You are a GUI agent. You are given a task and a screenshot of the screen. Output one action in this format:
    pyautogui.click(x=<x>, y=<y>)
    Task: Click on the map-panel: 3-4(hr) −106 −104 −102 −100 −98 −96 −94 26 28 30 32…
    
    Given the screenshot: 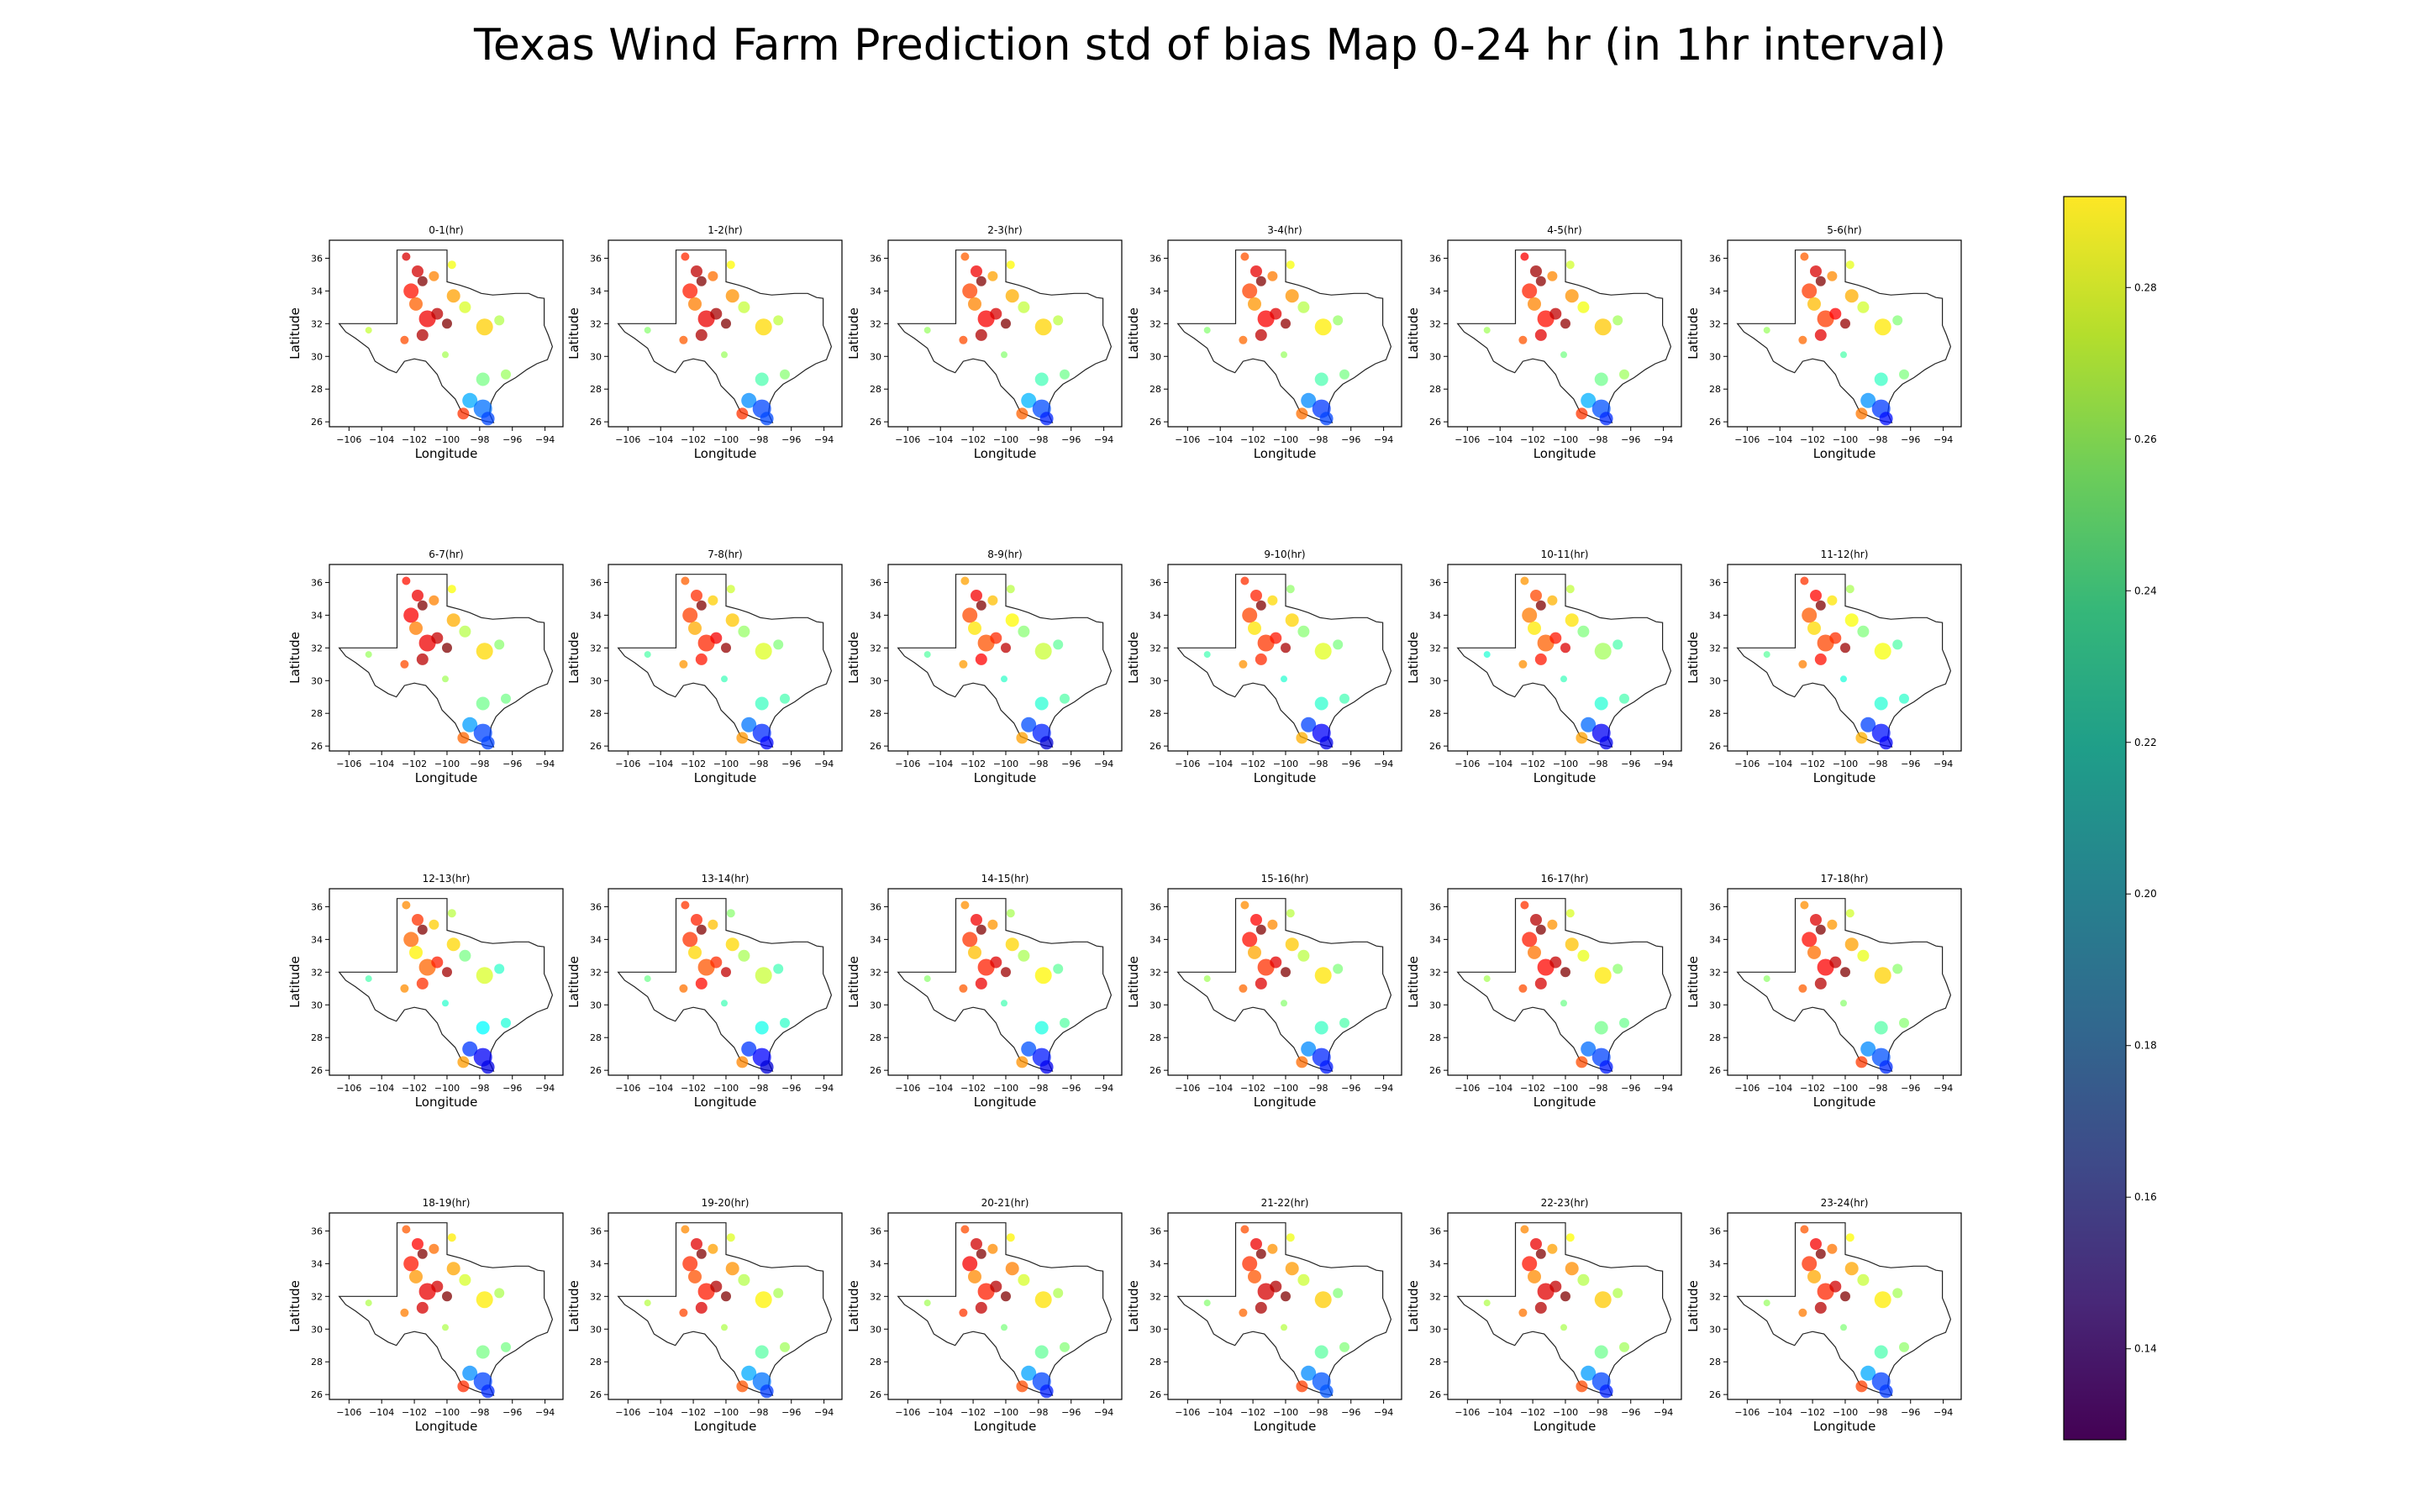 What is the action you would take?
    pyautogui.click(x=1264, y=342)
    